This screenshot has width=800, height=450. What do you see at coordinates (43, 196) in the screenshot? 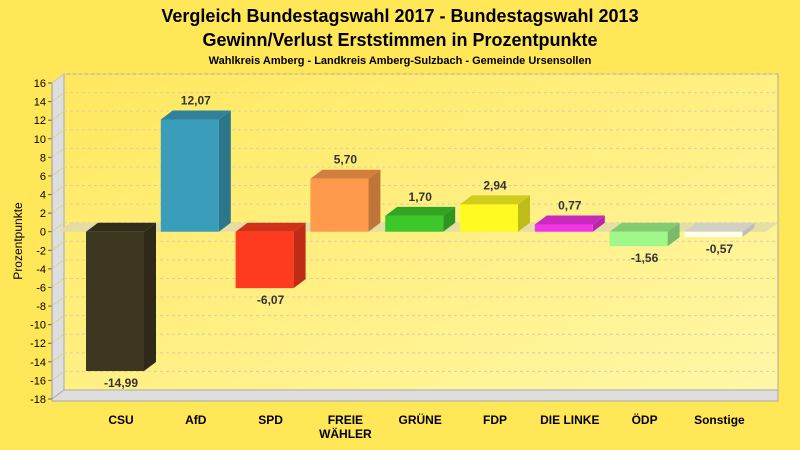
I see `y-tick-label: 4` at bounding box center [43, 196].